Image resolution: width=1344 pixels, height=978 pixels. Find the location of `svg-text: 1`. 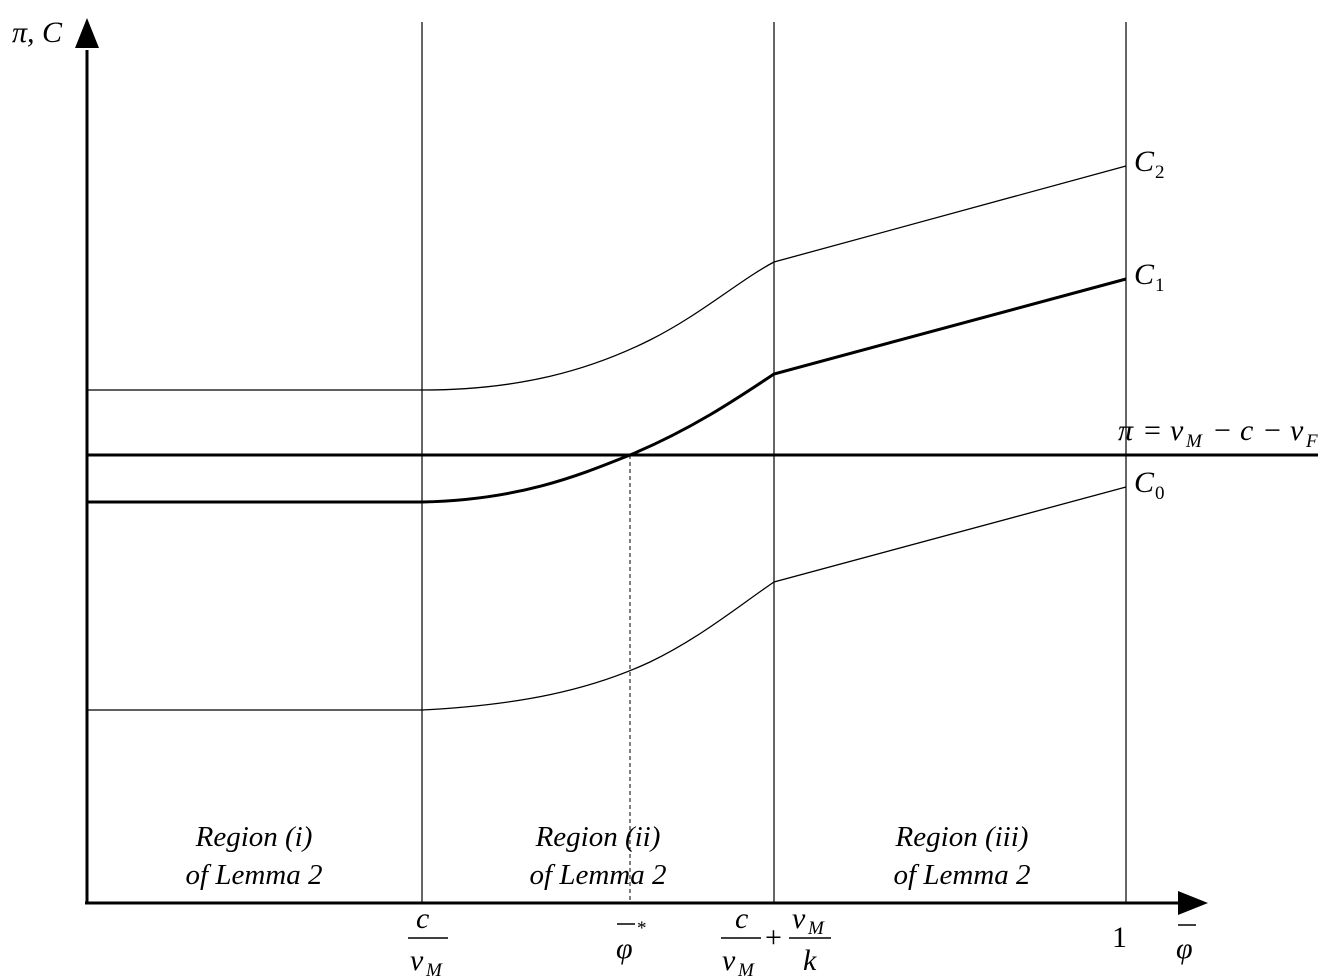

svg-text: 1 is located at coordinates (1160, 285).